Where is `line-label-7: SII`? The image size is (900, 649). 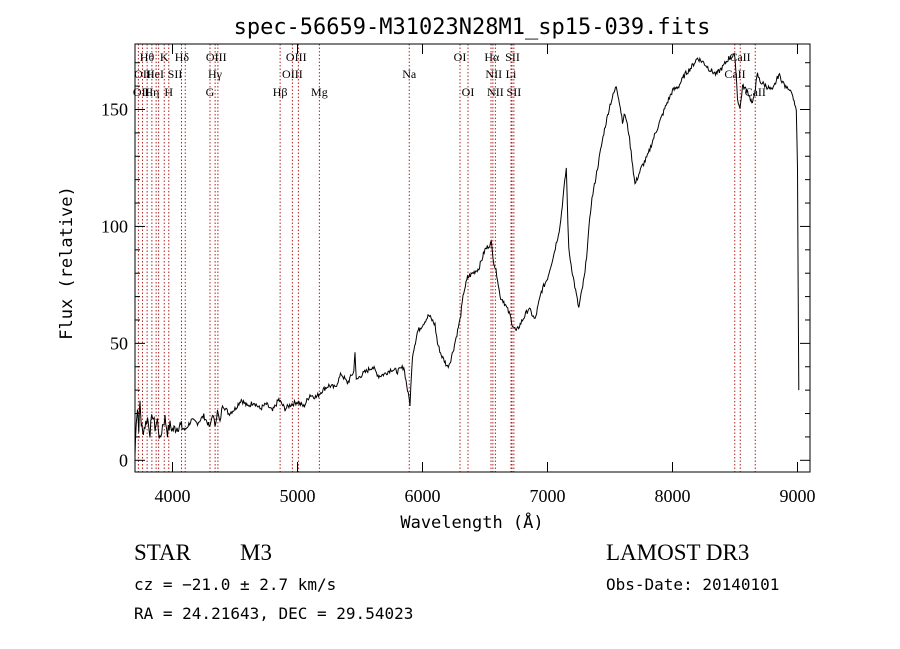 line-label-7: SII is located at coordinates (512, 57).